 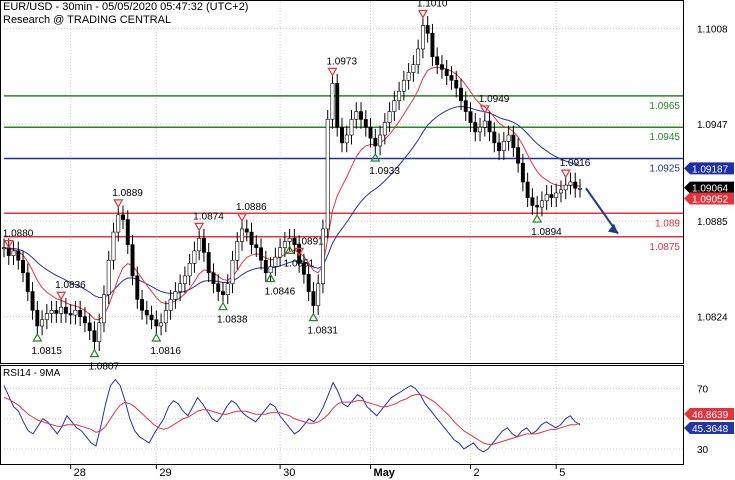 What do you see at coordinates (712, 222) in the screenshot?
I see `price-tick-label: 1.0885` at bounding box center [712, 222].